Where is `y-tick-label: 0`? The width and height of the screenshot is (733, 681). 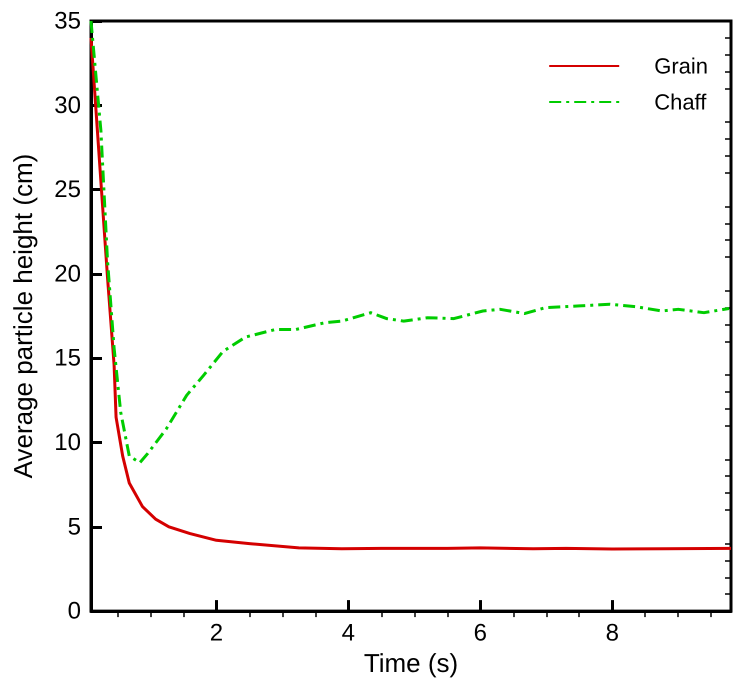
y-tick-label: 0 is located at coordinates (74, 611).